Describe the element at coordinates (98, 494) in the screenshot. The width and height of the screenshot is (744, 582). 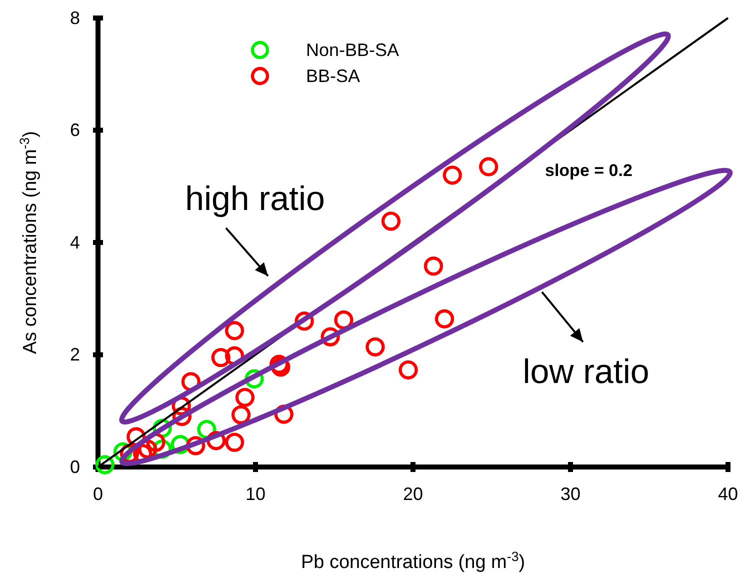
I see `x-tick-label: 0` at that location.